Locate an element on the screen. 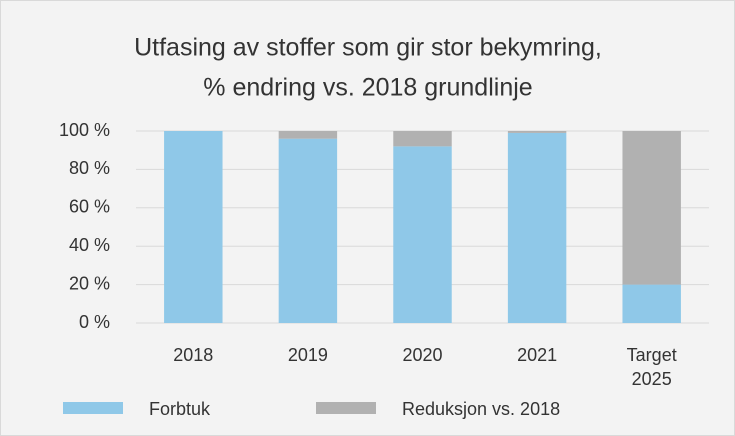  chart-title: % endring vs. 2018 grundlinje is located at coordinates (367, 88).